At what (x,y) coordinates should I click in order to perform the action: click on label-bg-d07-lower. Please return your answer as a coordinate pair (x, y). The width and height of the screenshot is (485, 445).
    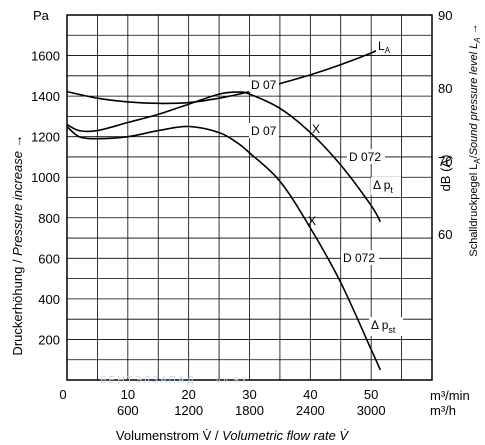
    Looking at the image, I should click on (264, 130).